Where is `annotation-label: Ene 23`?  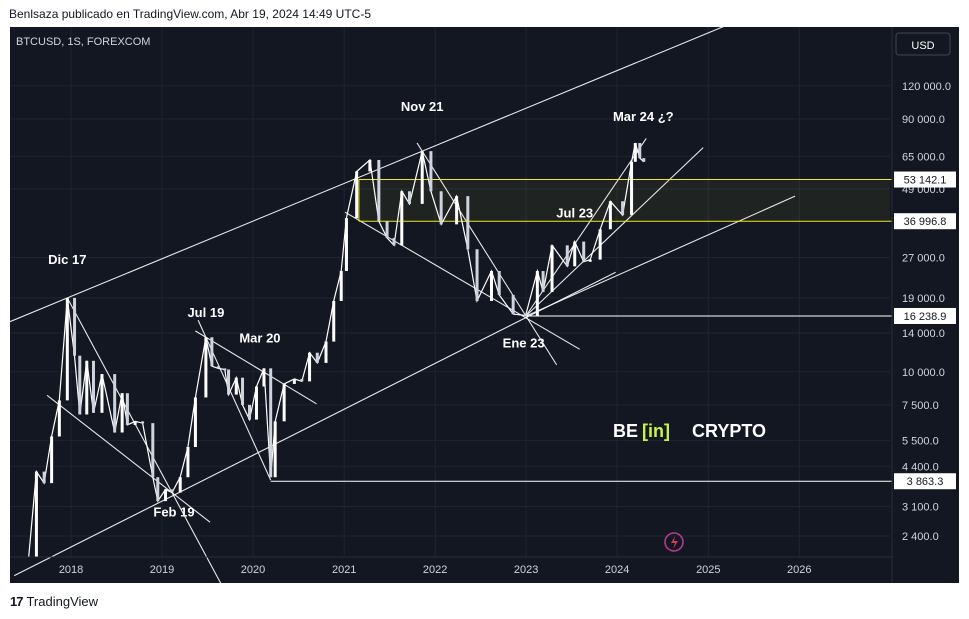 annotation-label: Ene 23 is located at coordinates (524, 343).